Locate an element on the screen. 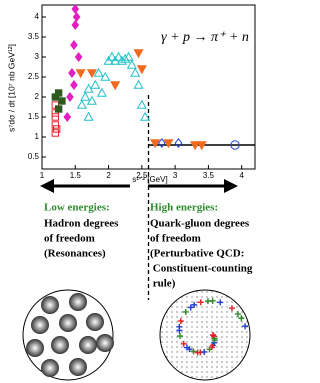 This screenshot has height=383, width=320. y-tick-label: 2 is located at coordinates (37, 96).